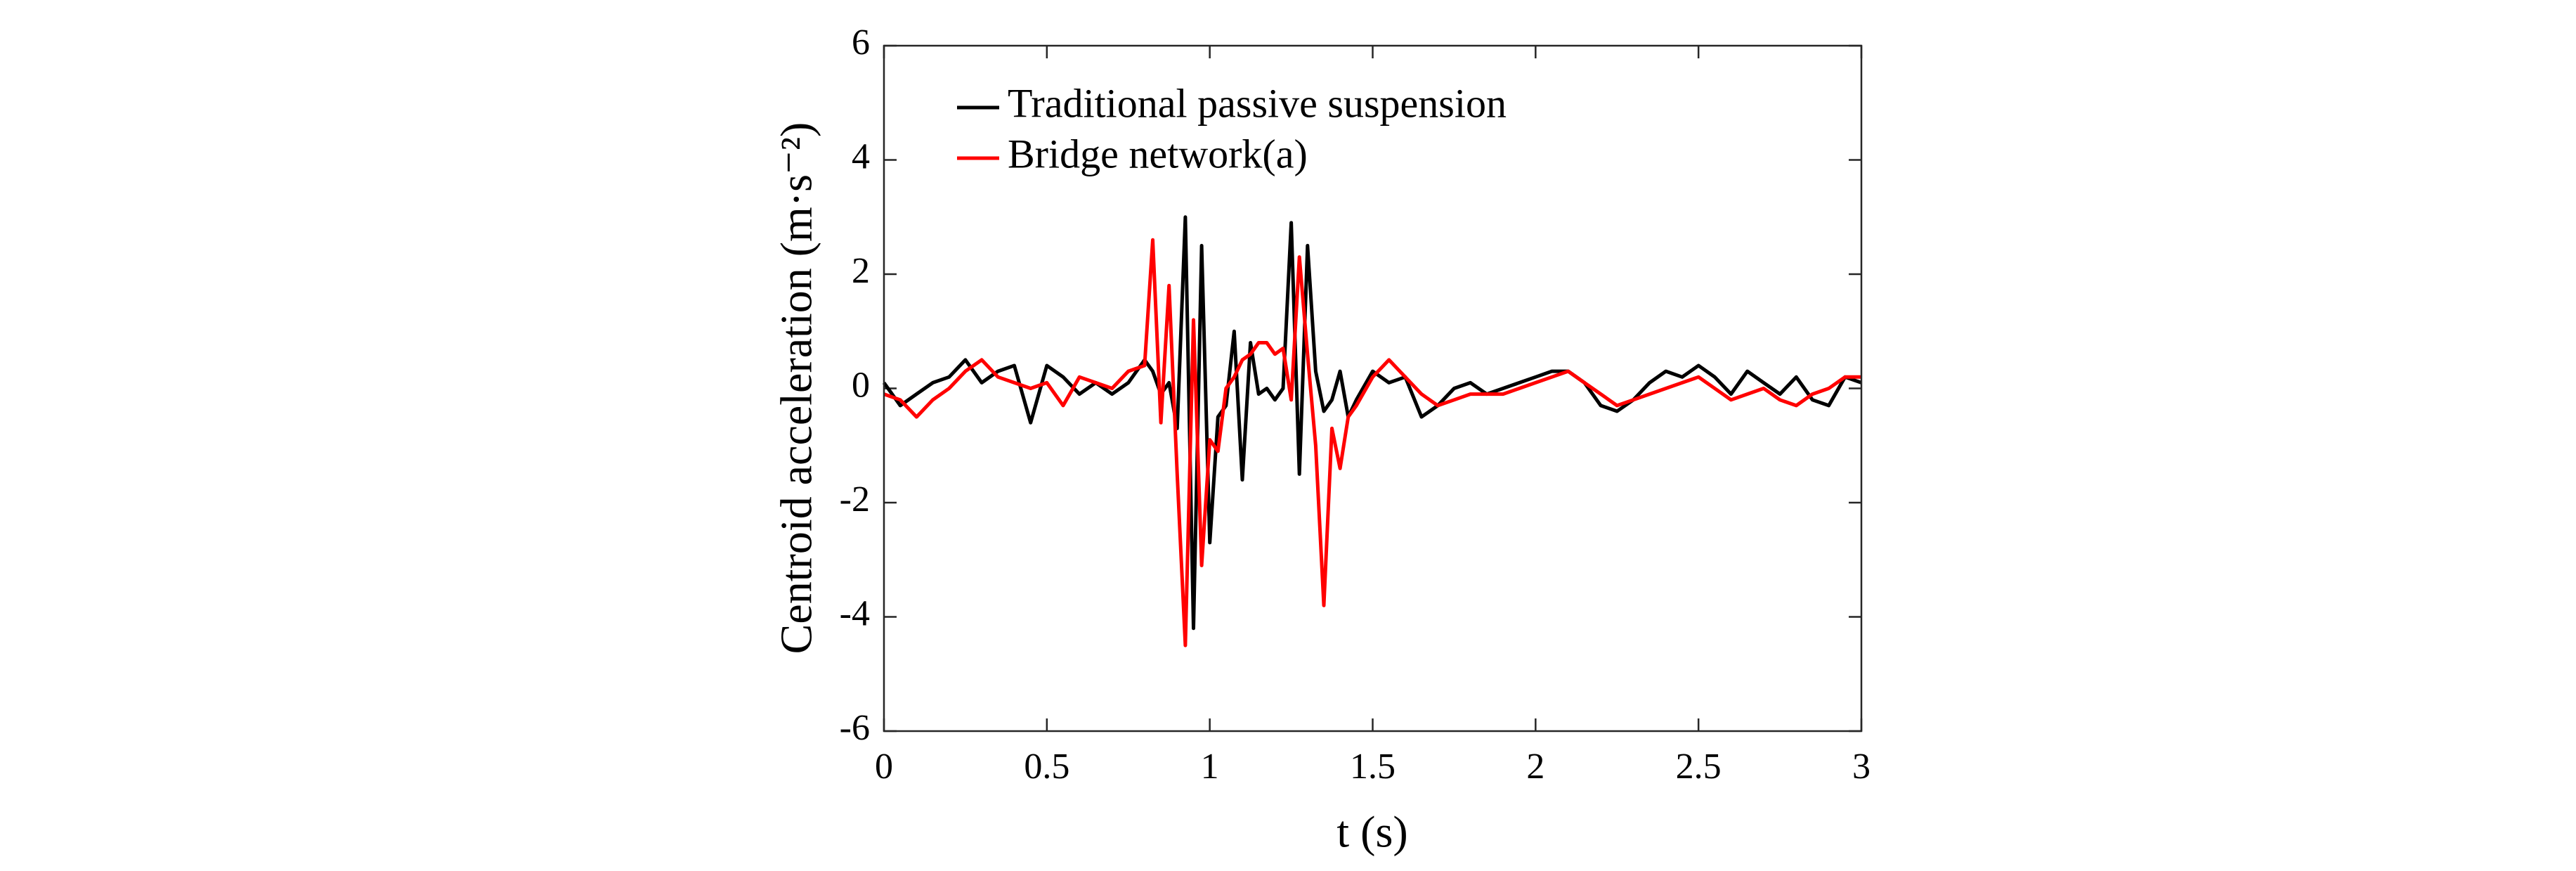  Describe the element at coordinates (861, 156) in the screenshot. I see `y-tick-label: 4` at that location.